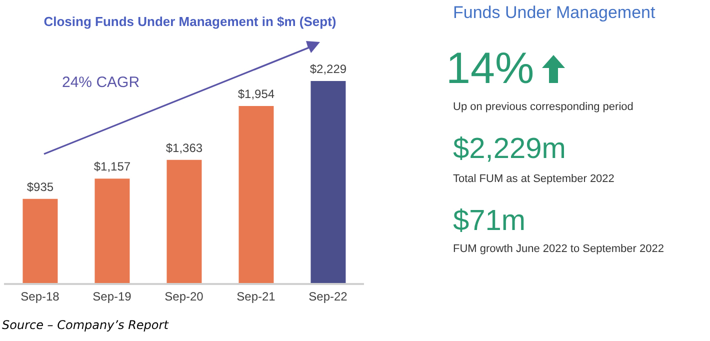 The height and width of the screenshot is (341, 710). I want to click on data-label: $1,954, so click(256, 94).